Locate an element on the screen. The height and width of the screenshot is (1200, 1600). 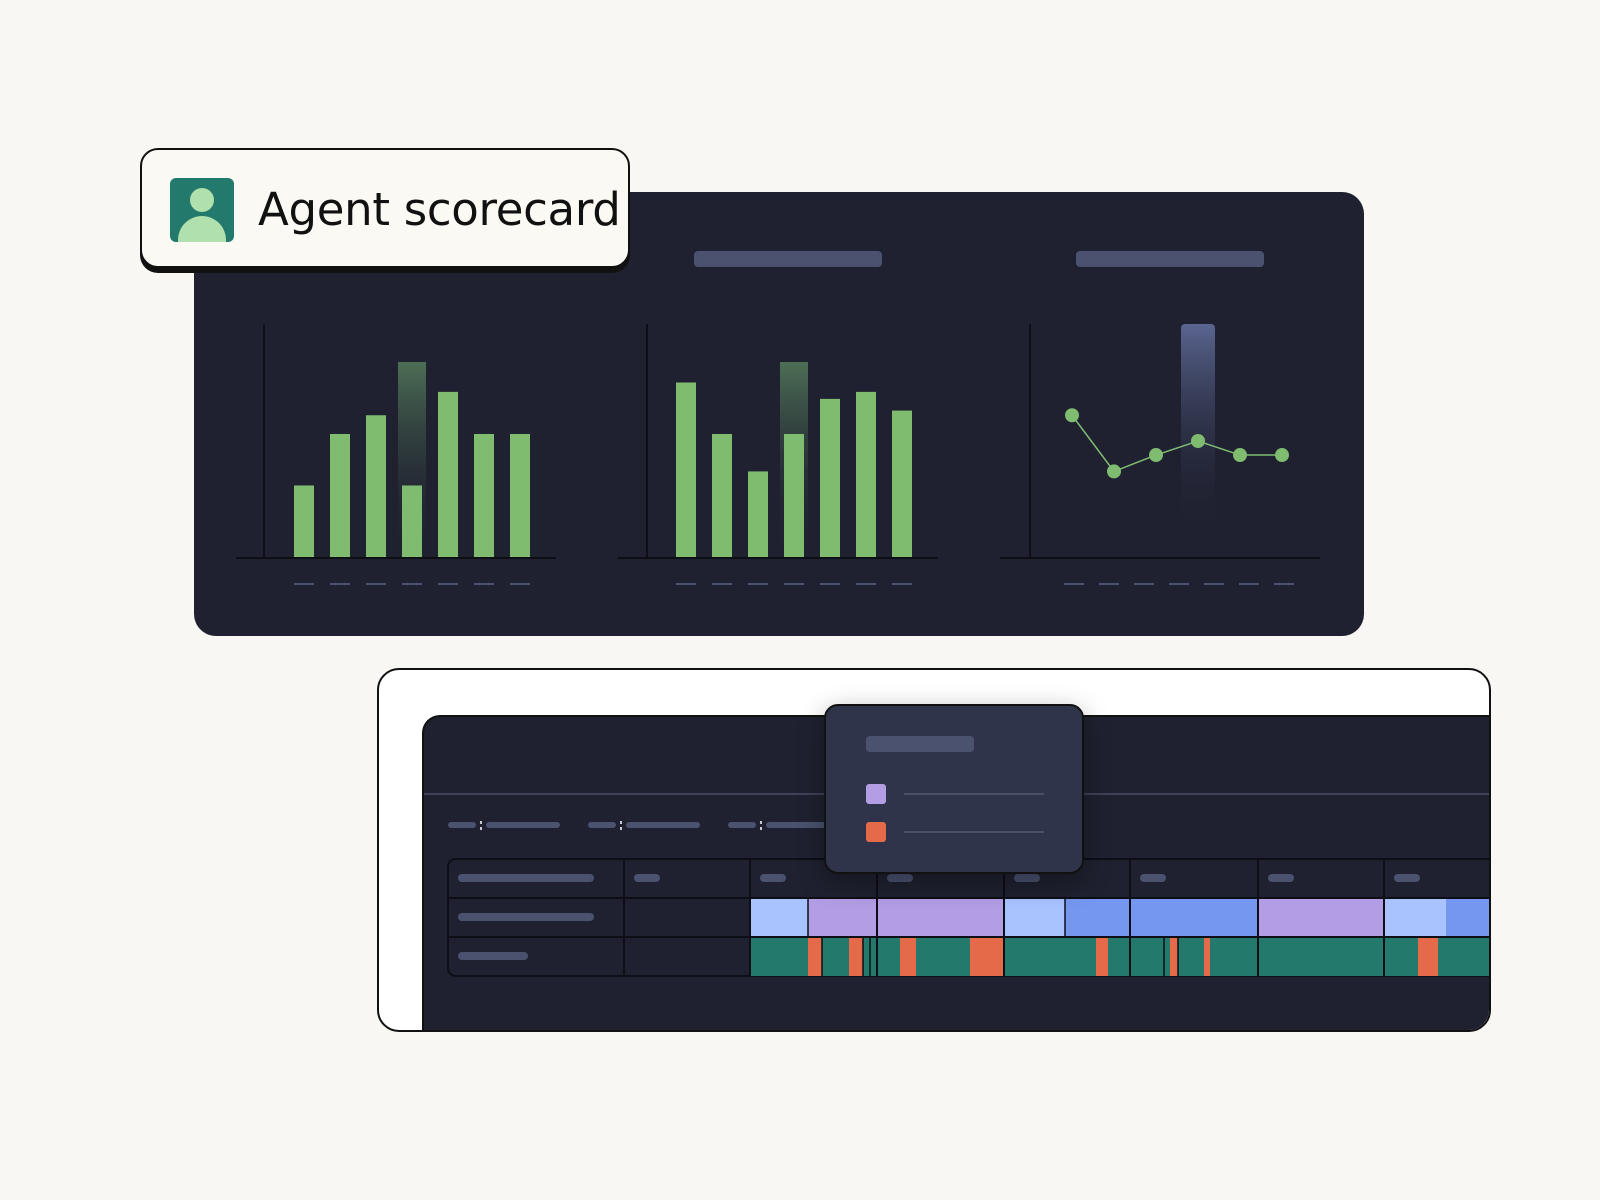
user-avatar-icon is located at coordinates (202, 210).